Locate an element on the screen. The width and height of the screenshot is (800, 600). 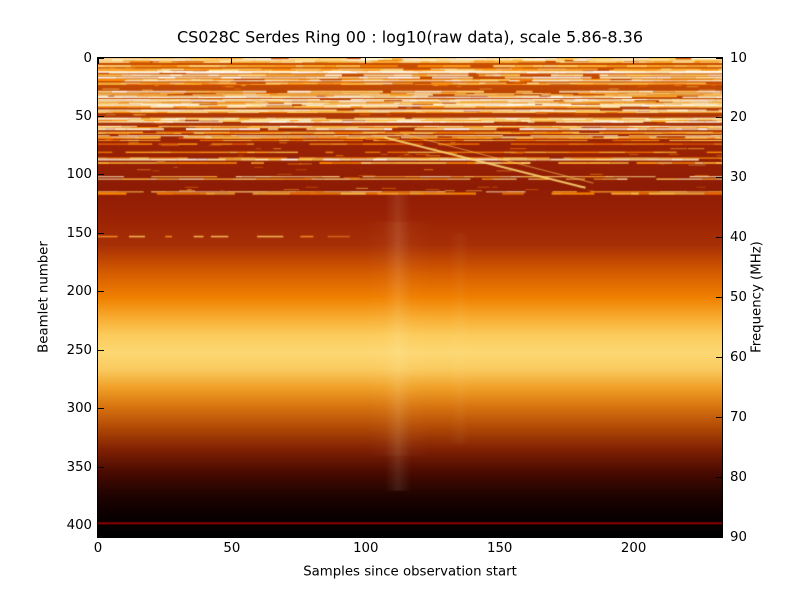
y-right-tick-label: 90 is located at coordinates (738, 537).